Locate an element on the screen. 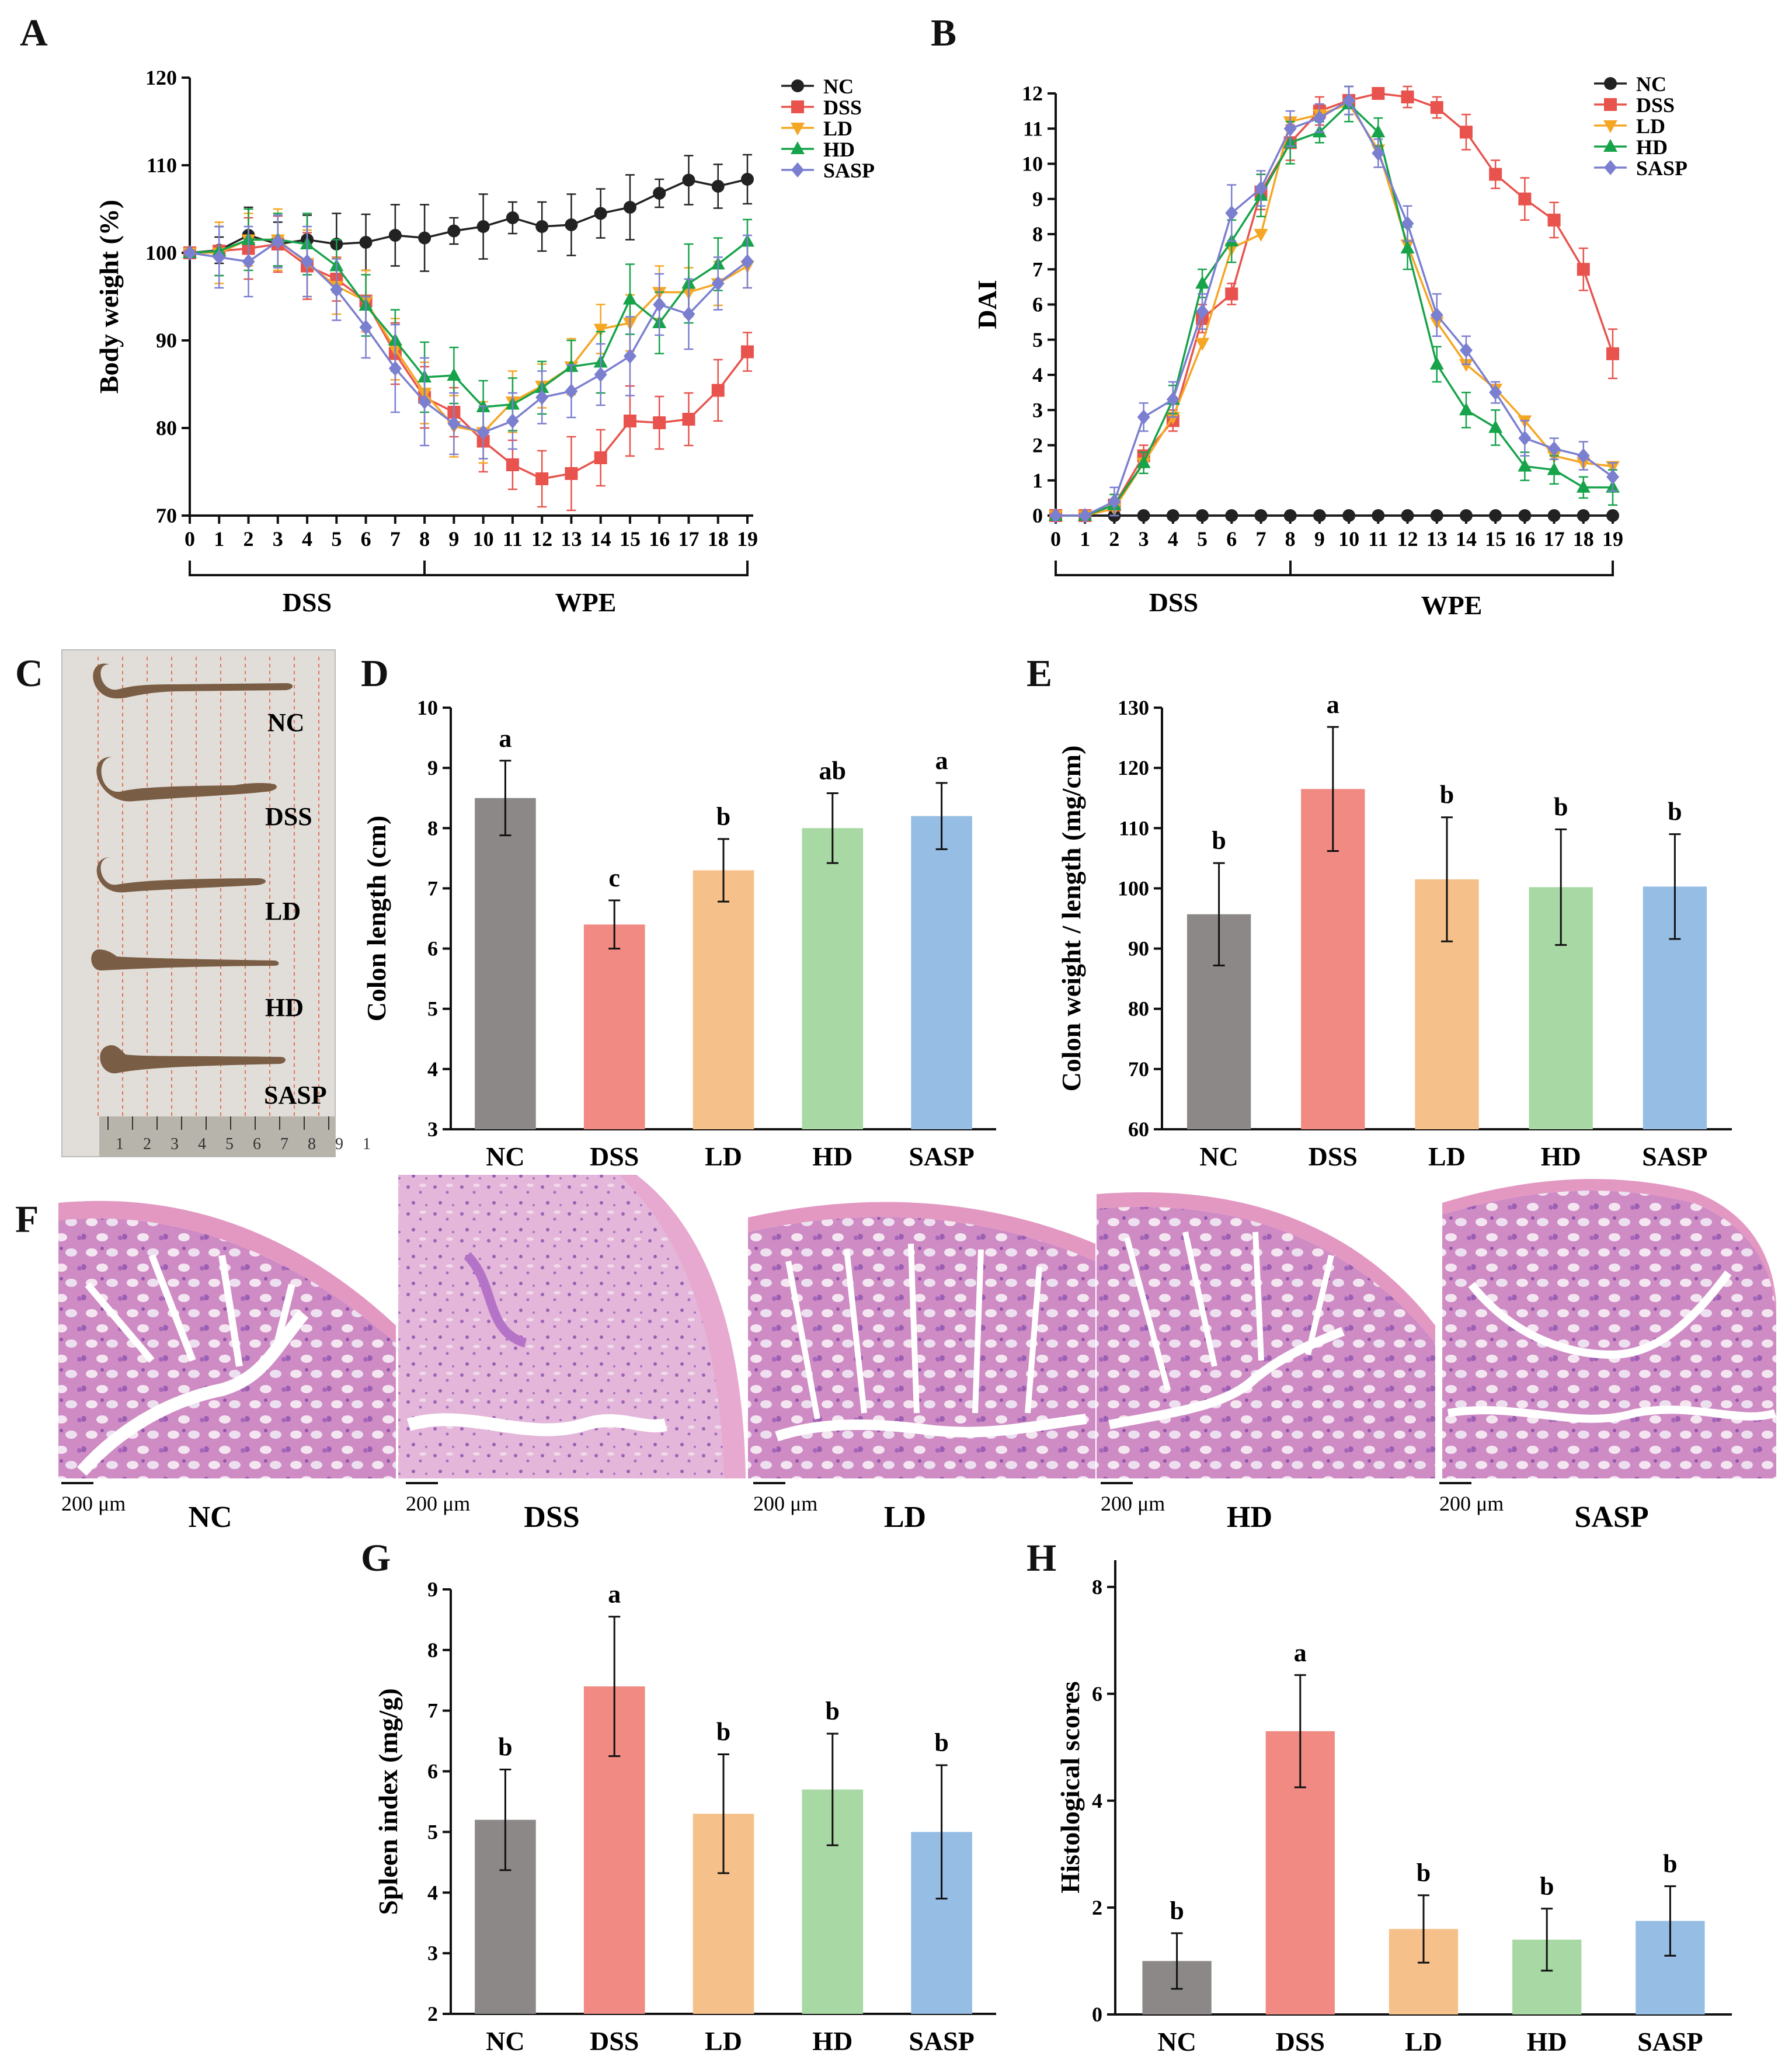 Image resolution: width=1792 pixels, height=2067 pixels. y-tick-label: 9 is located at coordinates (433, 768).